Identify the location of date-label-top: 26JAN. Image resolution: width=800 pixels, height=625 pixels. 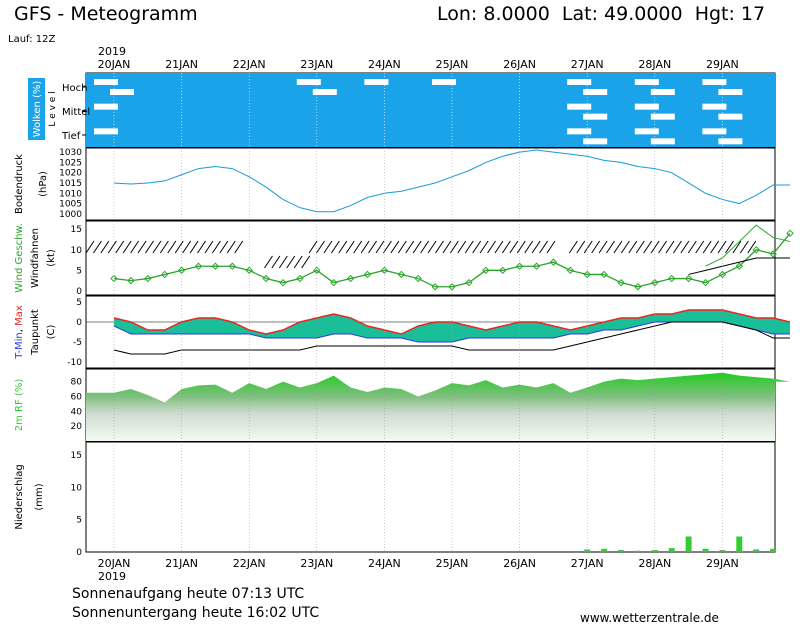
(519, 64).